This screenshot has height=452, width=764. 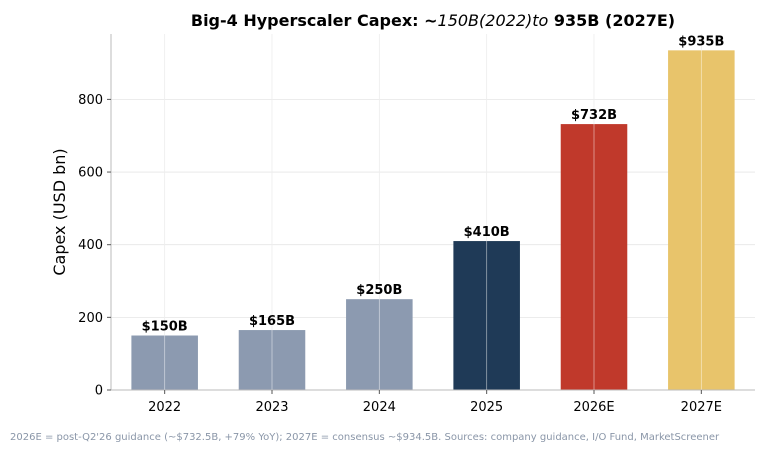 I want to click on x-tick-label-2023: 2023, so click(x=271, y=407).